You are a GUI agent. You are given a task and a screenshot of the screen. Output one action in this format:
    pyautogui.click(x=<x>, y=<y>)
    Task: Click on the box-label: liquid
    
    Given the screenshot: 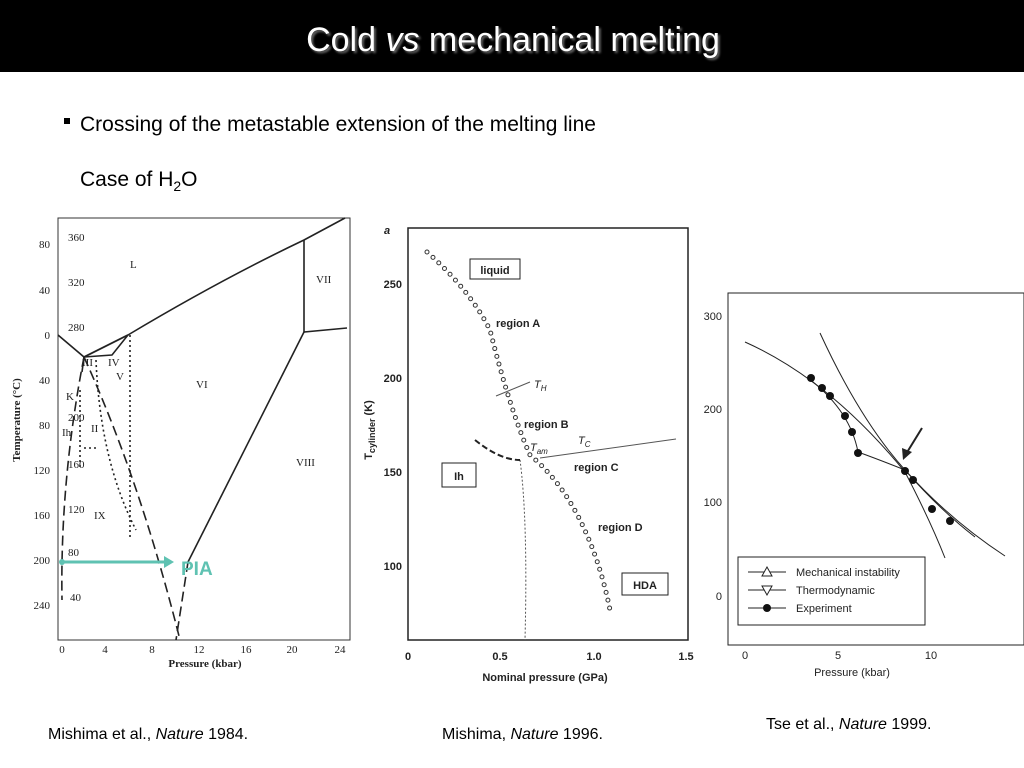 What is the action you would take?
    pyautogui.click(x=494, y=271)
    